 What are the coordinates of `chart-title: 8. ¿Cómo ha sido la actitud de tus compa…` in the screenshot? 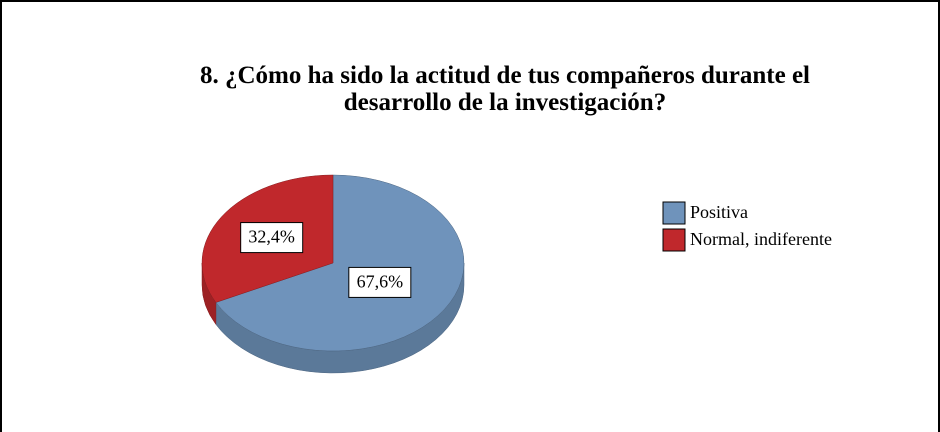 It's located at (505, 89).